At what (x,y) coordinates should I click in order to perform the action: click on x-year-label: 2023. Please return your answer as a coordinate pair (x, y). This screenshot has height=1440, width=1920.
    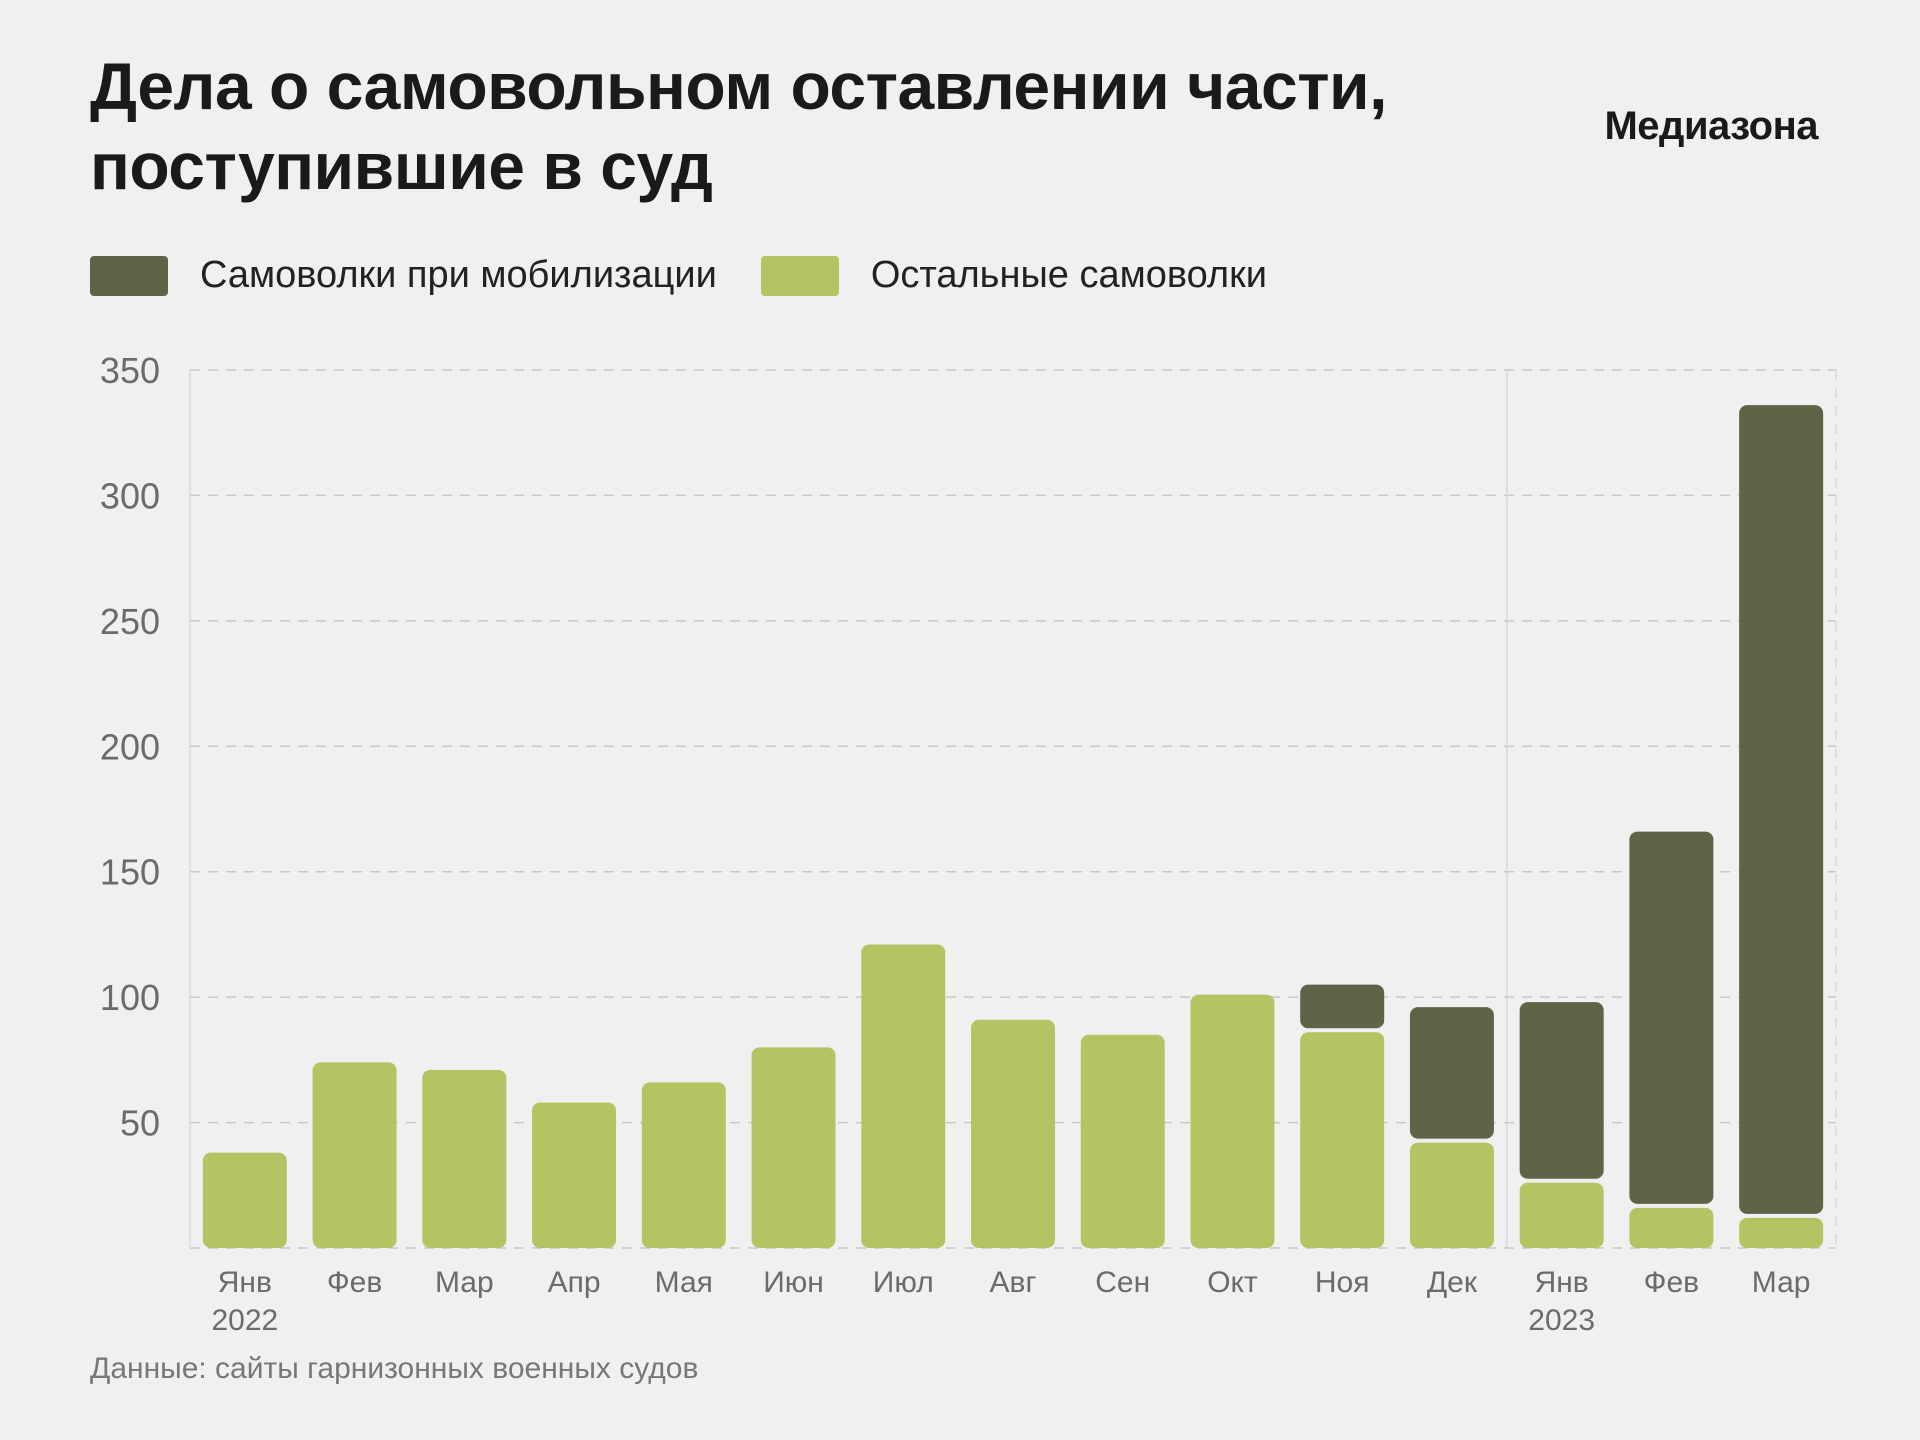
    Looking at the image, I should click on (1561, 1320).